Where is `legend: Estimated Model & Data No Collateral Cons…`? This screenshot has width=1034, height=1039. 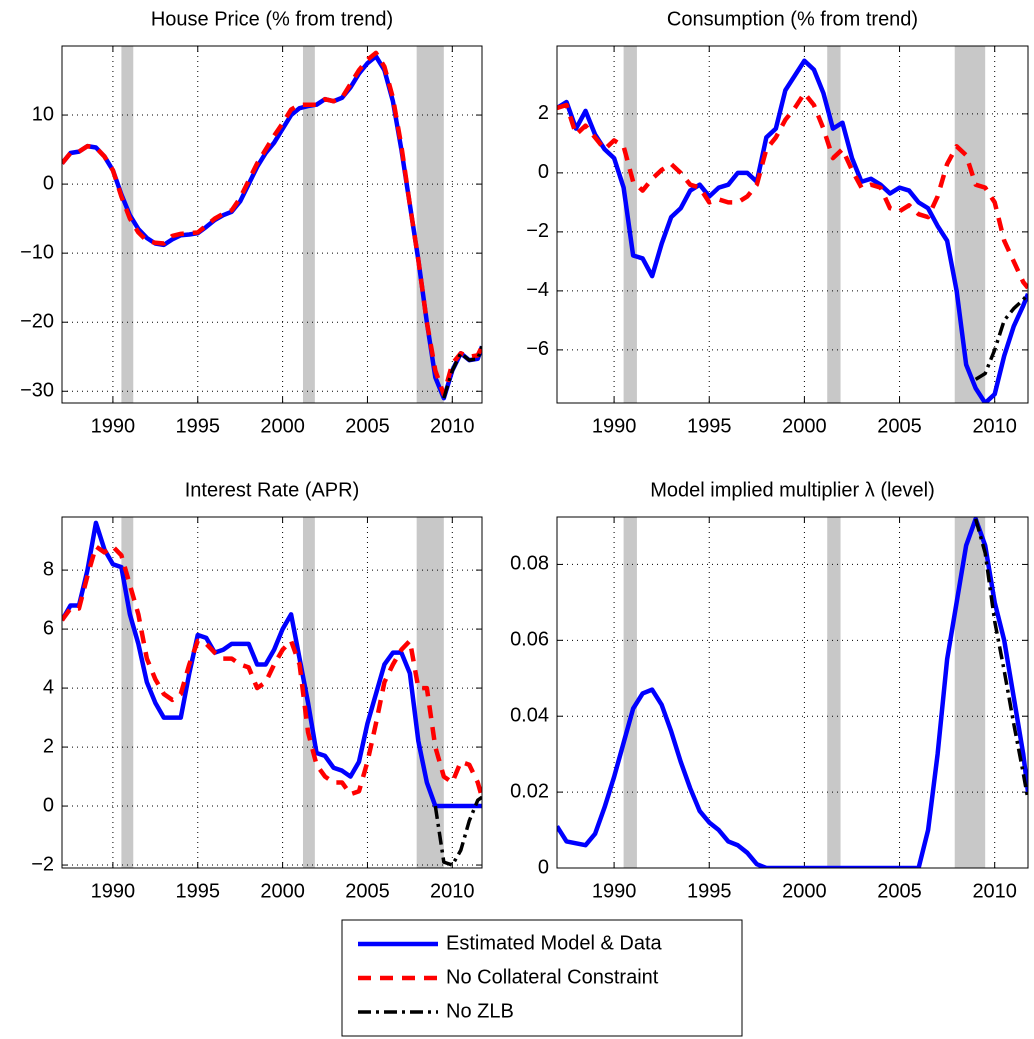
legend: Estimated Model & Data No Collateral Cons… is located at coordinates (542, 978).